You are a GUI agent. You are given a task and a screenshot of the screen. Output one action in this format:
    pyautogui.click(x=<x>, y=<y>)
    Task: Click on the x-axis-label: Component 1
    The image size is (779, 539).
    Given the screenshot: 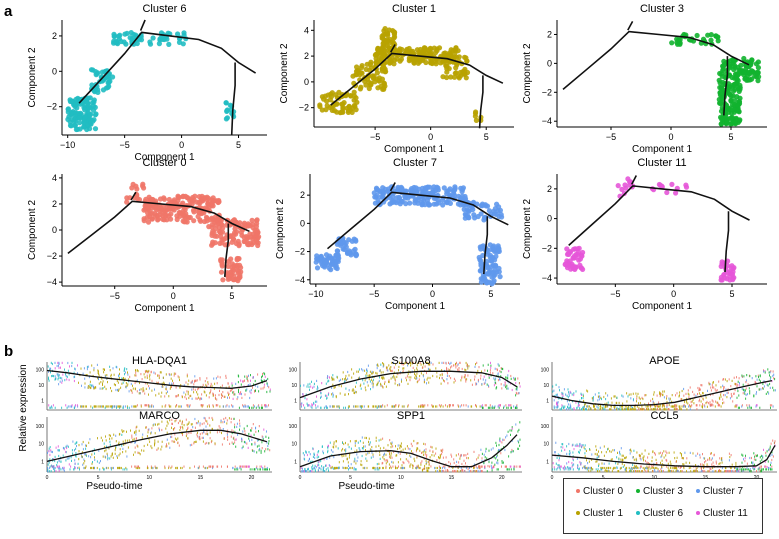 What is the action you would take?
    pyautogui.click(x=662, y=306)
    